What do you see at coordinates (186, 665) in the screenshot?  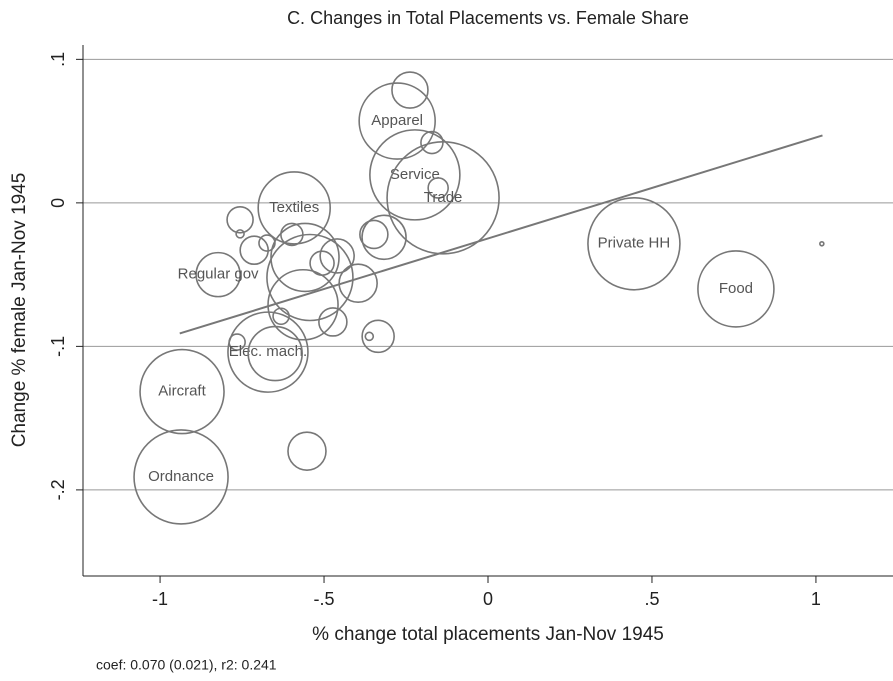 I see `note: coef: 0.070 (0.021), r2: 0.241` at bounding box center [186, 665].